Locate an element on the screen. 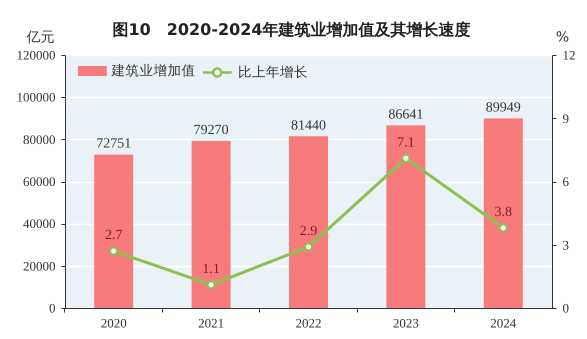 This screenshot has width=587, height=339. y-axis-title: 亿元 is located at coordinates (40, 38).